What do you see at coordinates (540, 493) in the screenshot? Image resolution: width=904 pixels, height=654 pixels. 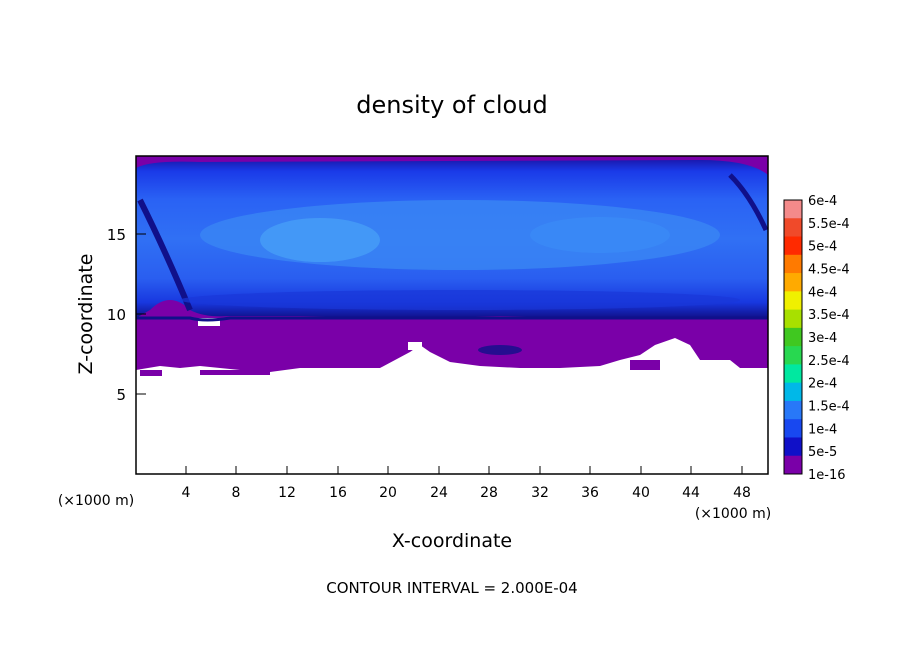 I see `x-tick-label: 32` at bounding box center [540, 493].